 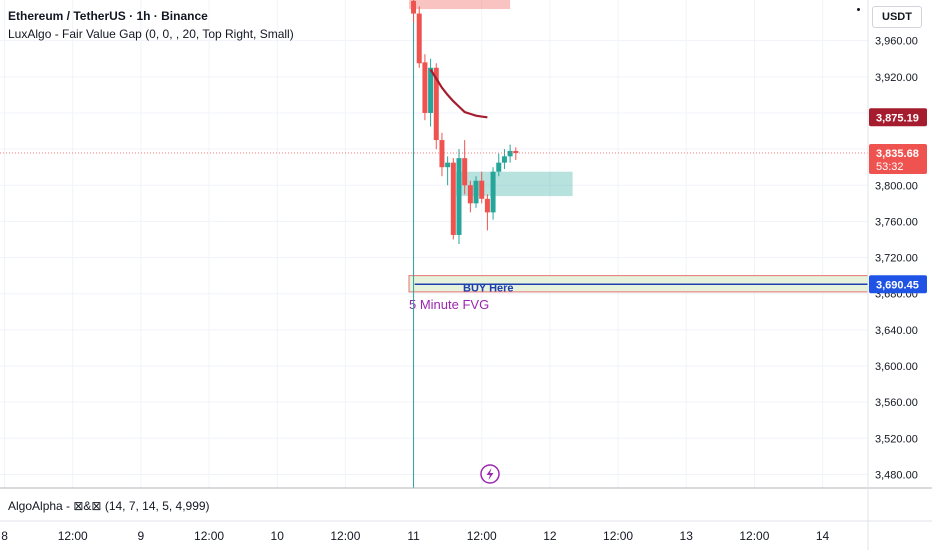 I want to click on price-tick-label: 3,600.00, so click(x=896, y=367).